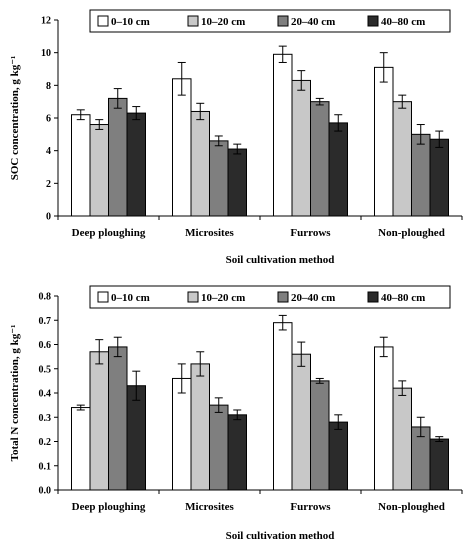 The height and width of the screenshot is (547, 474). Describe the element at coordinates (15, 118) in the screenshot. I see `y-axis-label: SOC concentration, g kg⁻¹` at that location.